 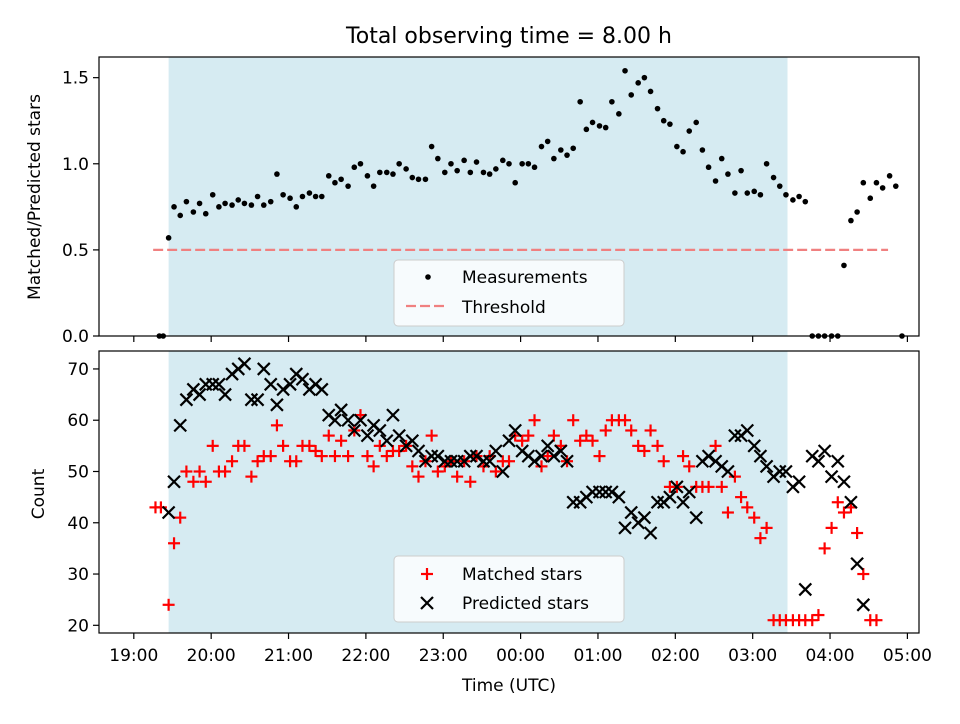 What do you see at coordinates (78, 575) in the screenshot?
I see `bottom-y-tick-label: 30` at bounding box center [78, 575].